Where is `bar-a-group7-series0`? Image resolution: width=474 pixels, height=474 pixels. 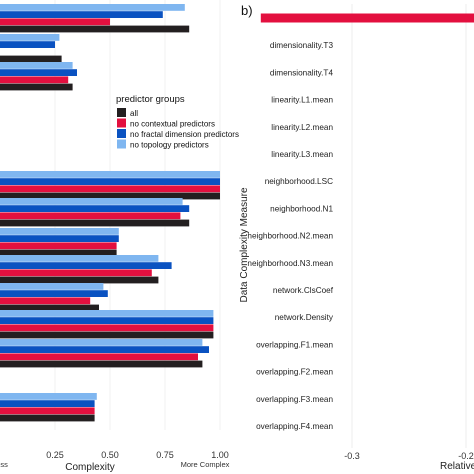 bar-a-group7-series0 is located at coordinates (49, 308).